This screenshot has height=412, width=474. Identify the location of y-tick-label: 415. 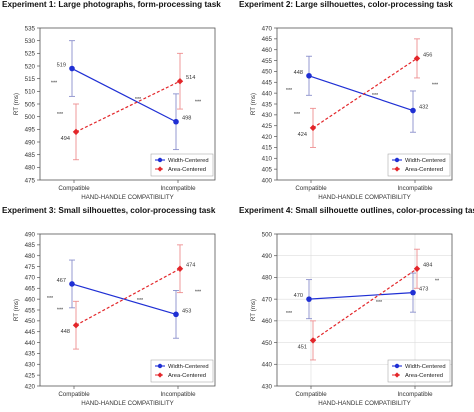
(267, 148).